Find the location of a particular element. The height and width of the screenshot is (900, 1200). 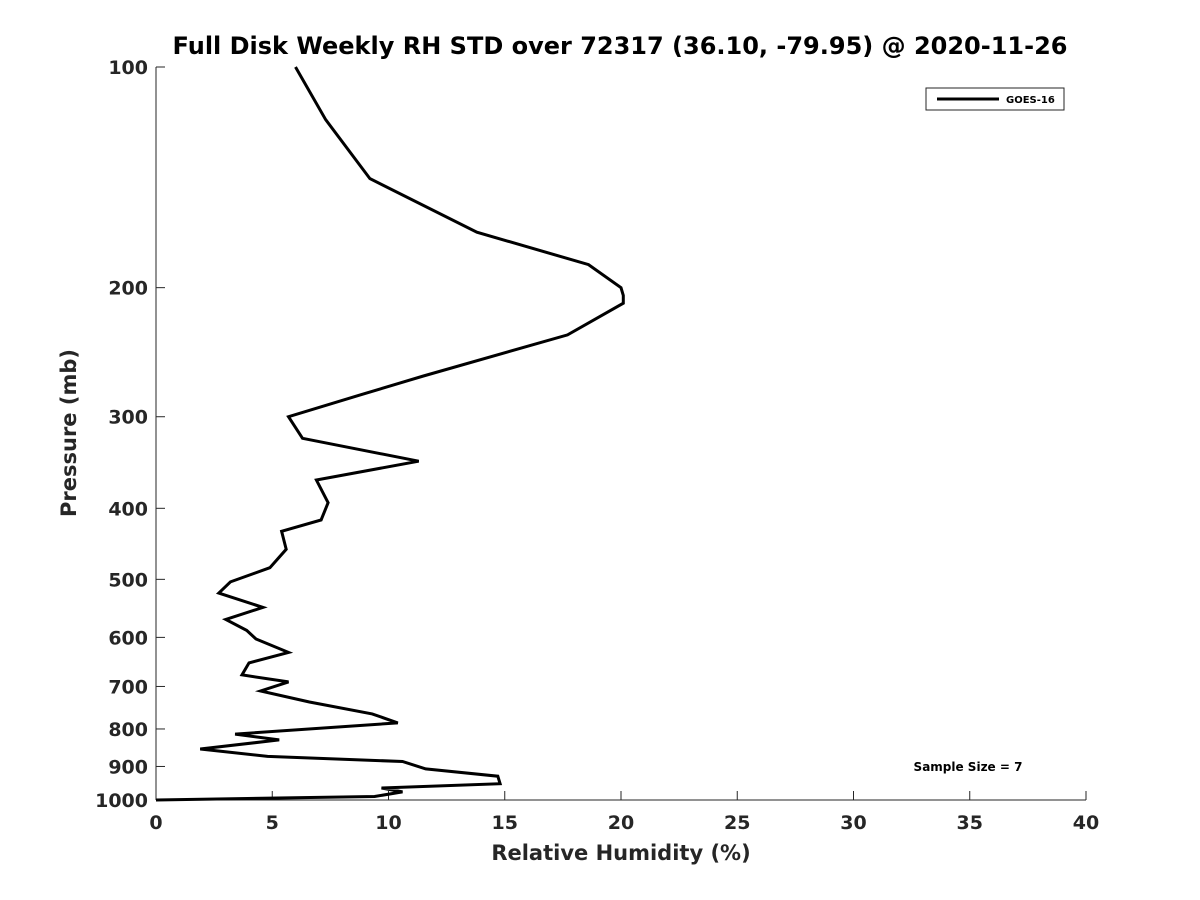

x-axis: 0 5 10 15 20 25 30 35 40 is located at coordinates (624, 812).